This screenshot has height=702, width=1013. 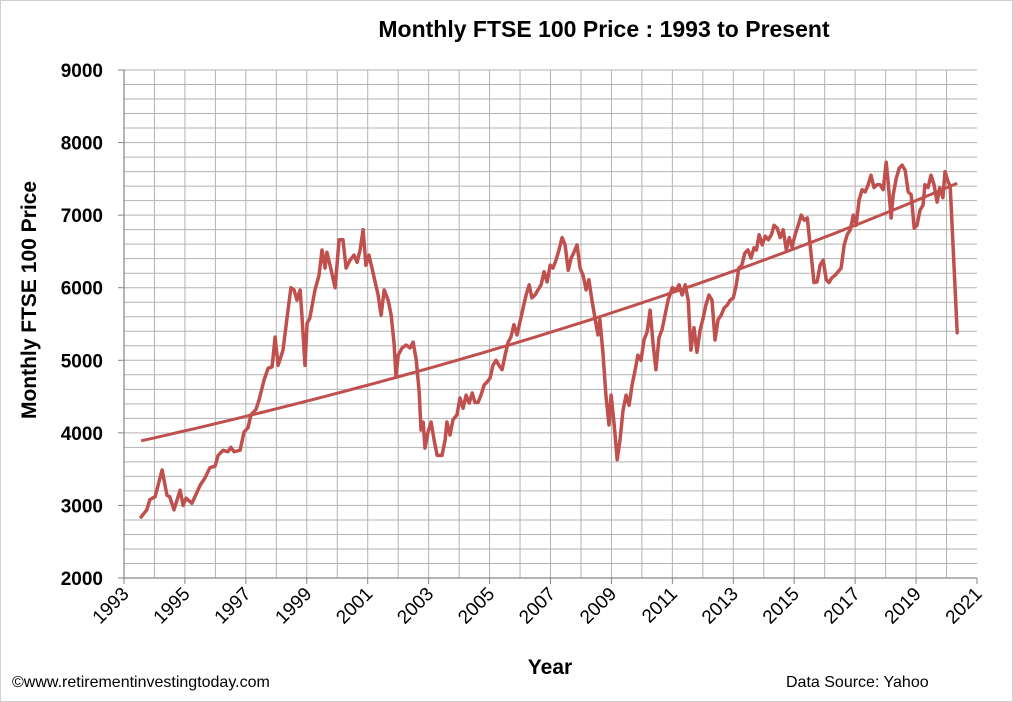 I want to click on x-tick-label: 2019, so click(x=903, y=606).